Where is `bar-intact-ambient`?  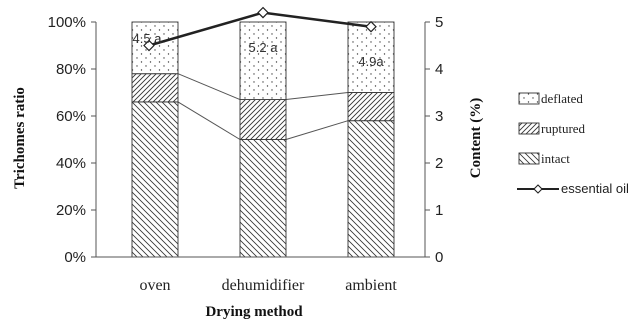 bar-intact-ambient is located at coordinates (371, 189).